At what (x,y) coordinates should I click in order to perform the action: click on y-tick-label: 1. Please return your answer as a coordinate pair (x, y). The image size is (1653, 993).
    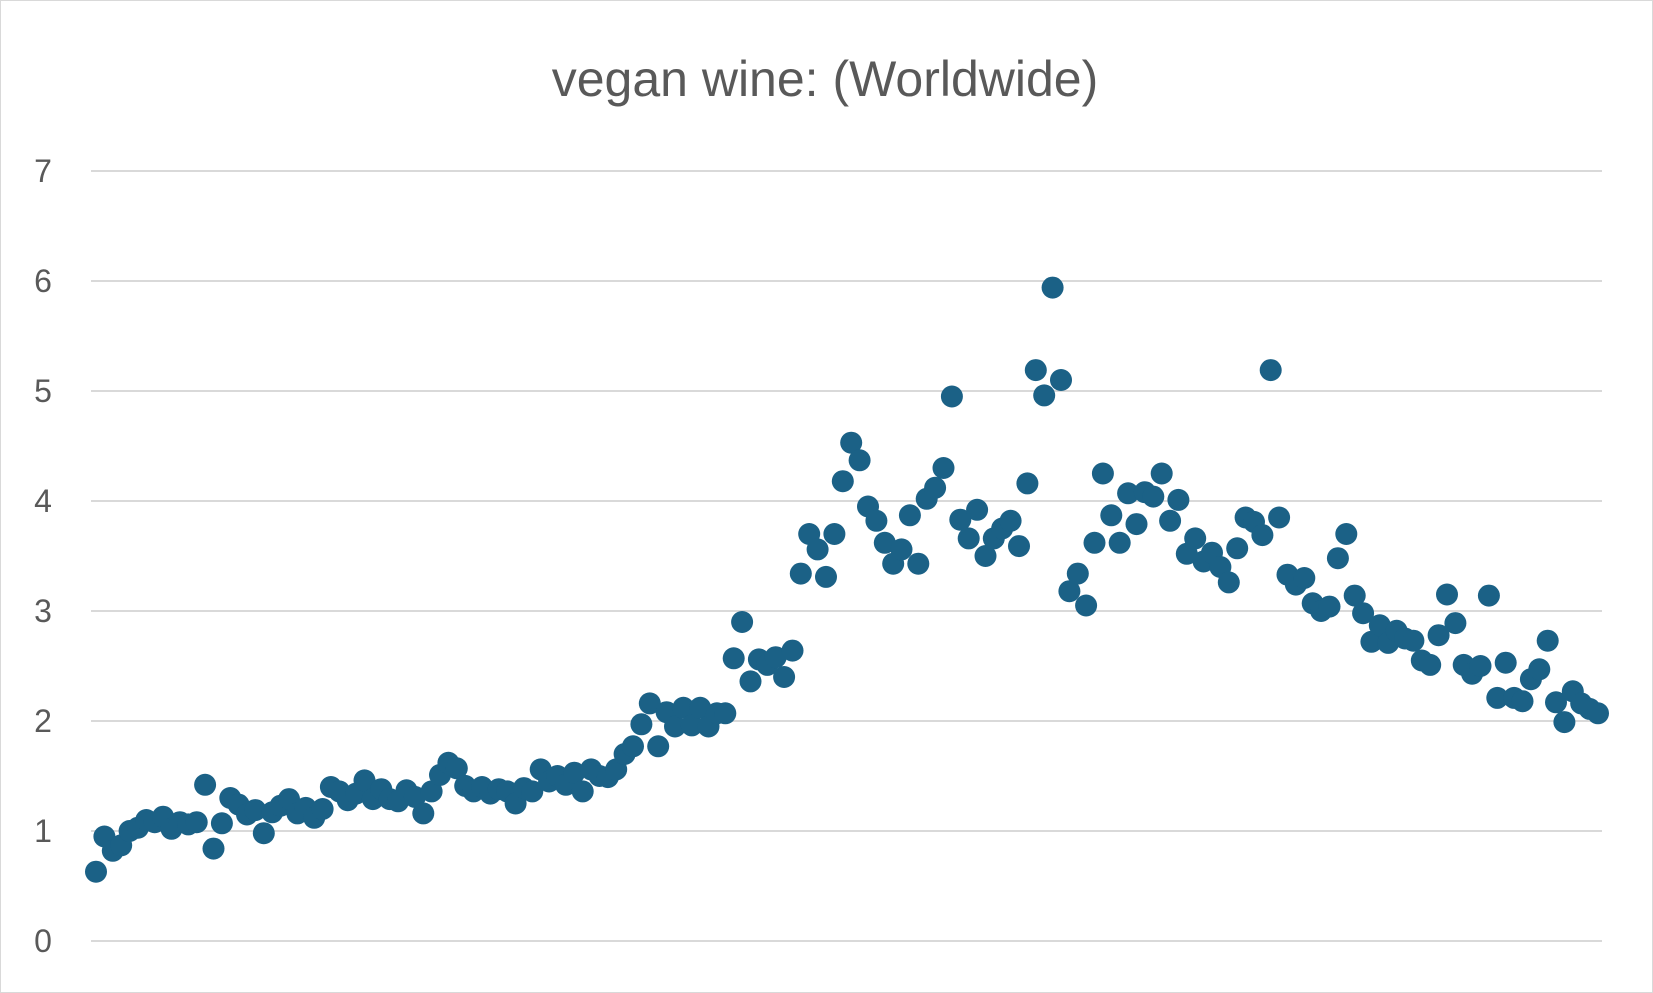
    Looking at the image, I should click on (43, 831).